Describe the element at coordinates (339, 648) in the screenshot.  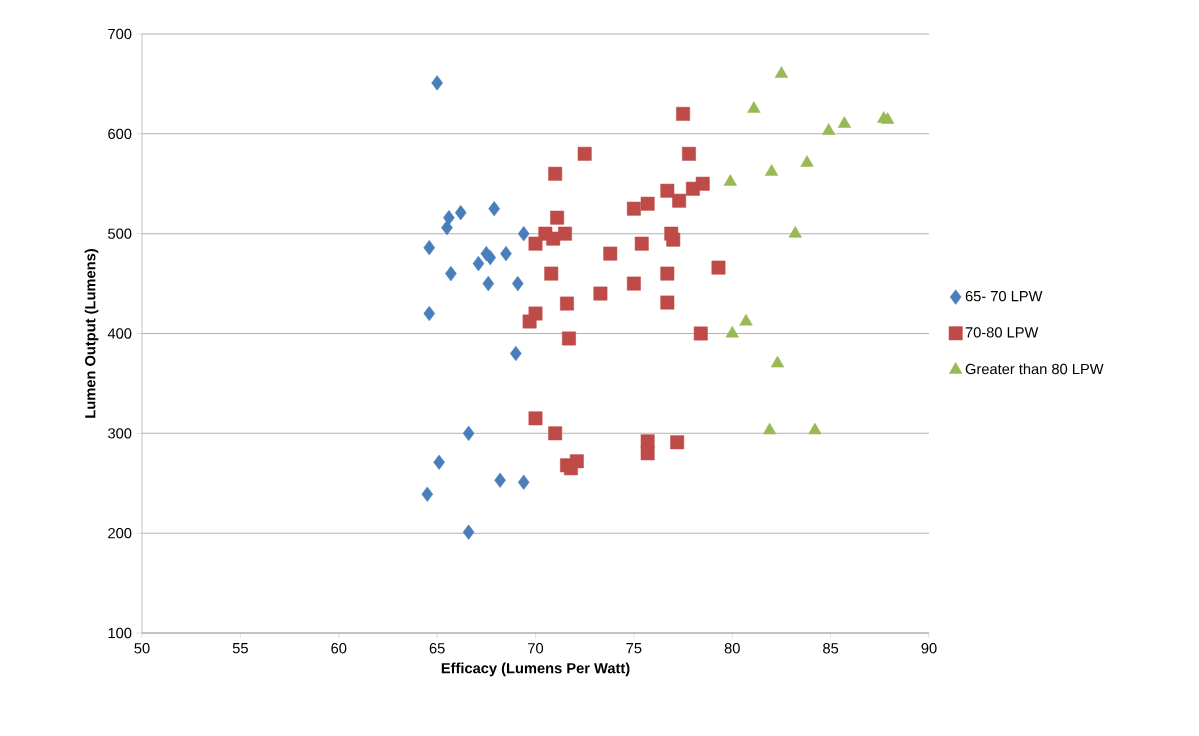
I see `x-tick-label: 60` at that location.